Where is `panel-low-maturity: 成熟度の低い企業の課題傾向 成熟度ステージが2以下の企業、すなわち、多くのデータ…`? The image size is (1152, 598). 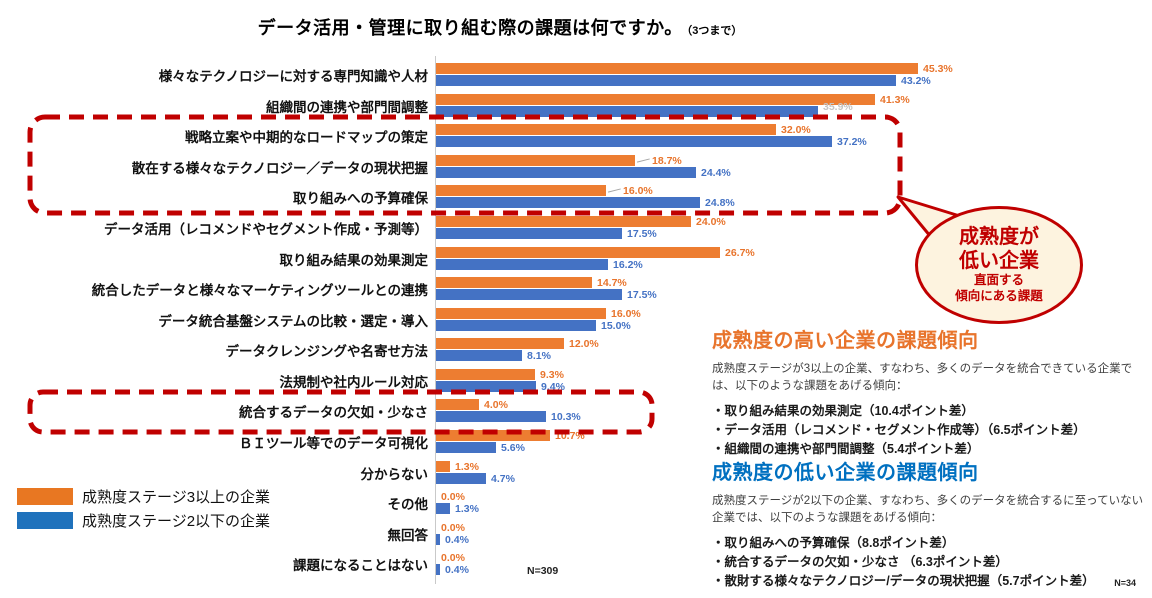 panel-low-maturity: 成熟度の低い企業の課題傾向 成熟度ステージが2以下の企業、すなわち、多くのデータ… is located at coordinates (930, 523).